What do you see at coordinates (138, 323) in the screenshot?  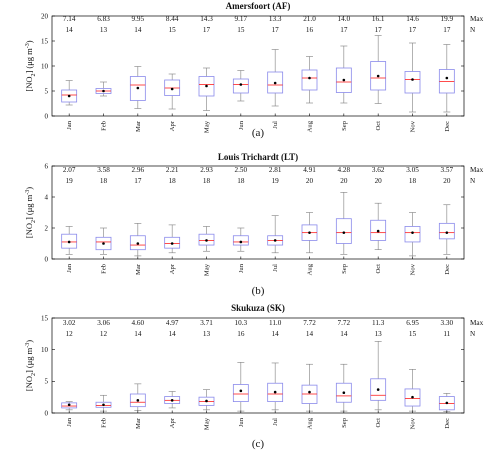 I see `max-value: 4.60` at bounding box center [138, 323].